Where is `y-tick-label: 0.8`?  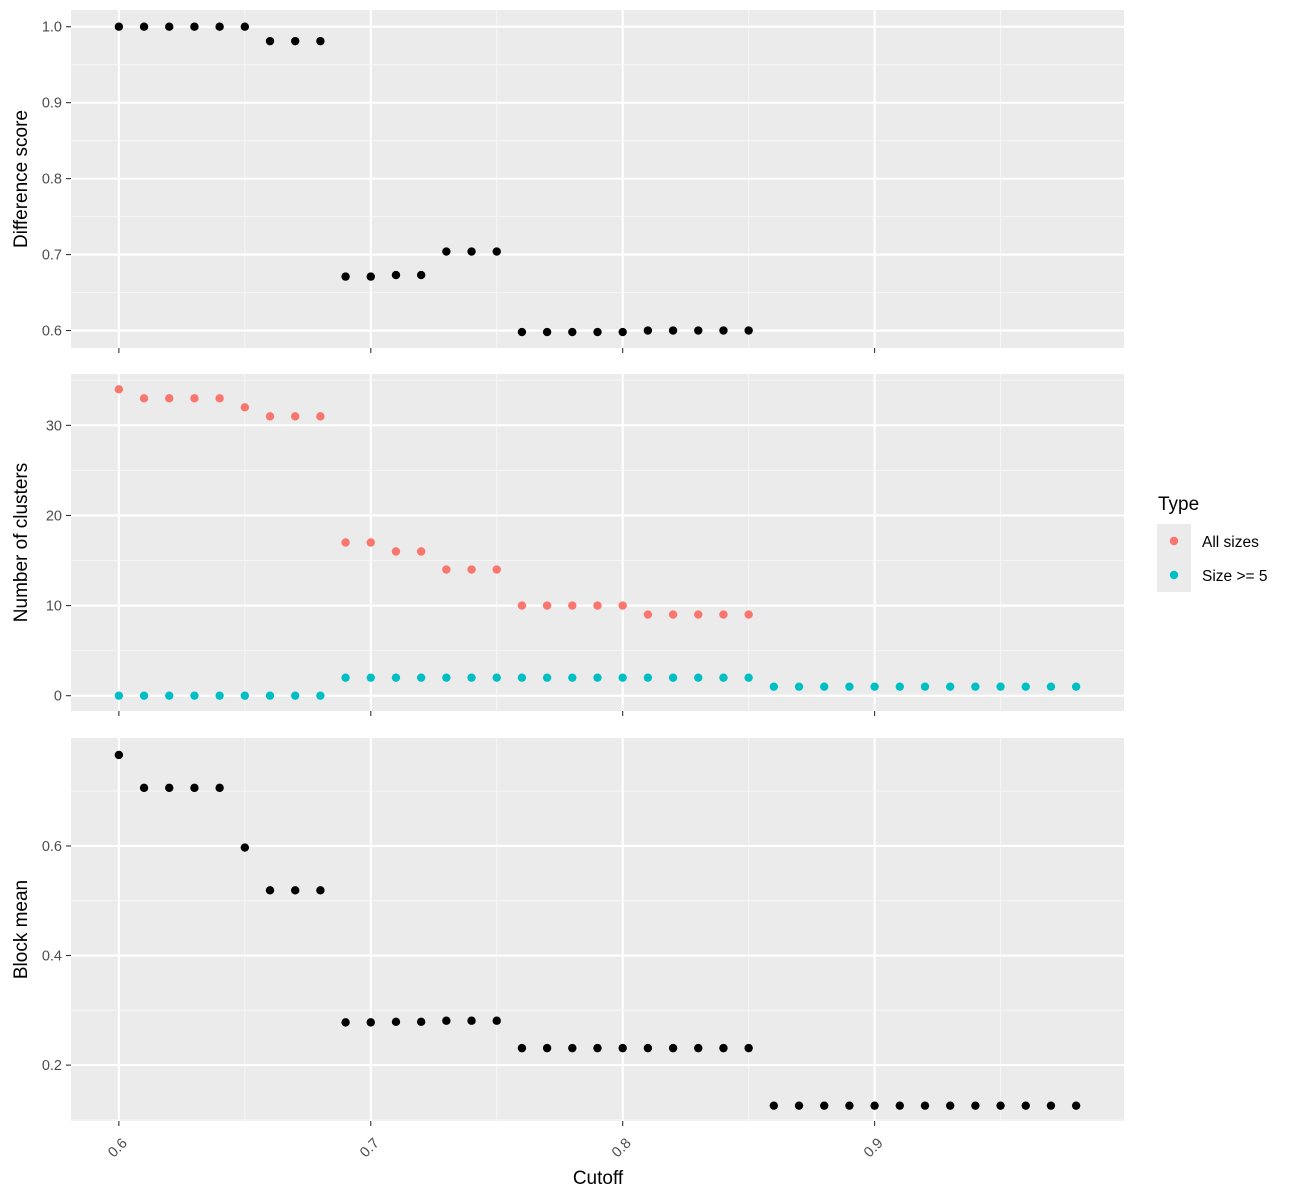 y-tick-label: 0.8 is located at coordinates (52, 180).